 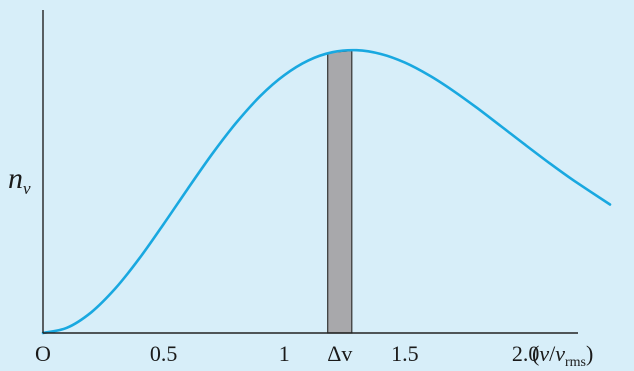 I want to click on y-axis-label: nv, so click(x=19, y=180).